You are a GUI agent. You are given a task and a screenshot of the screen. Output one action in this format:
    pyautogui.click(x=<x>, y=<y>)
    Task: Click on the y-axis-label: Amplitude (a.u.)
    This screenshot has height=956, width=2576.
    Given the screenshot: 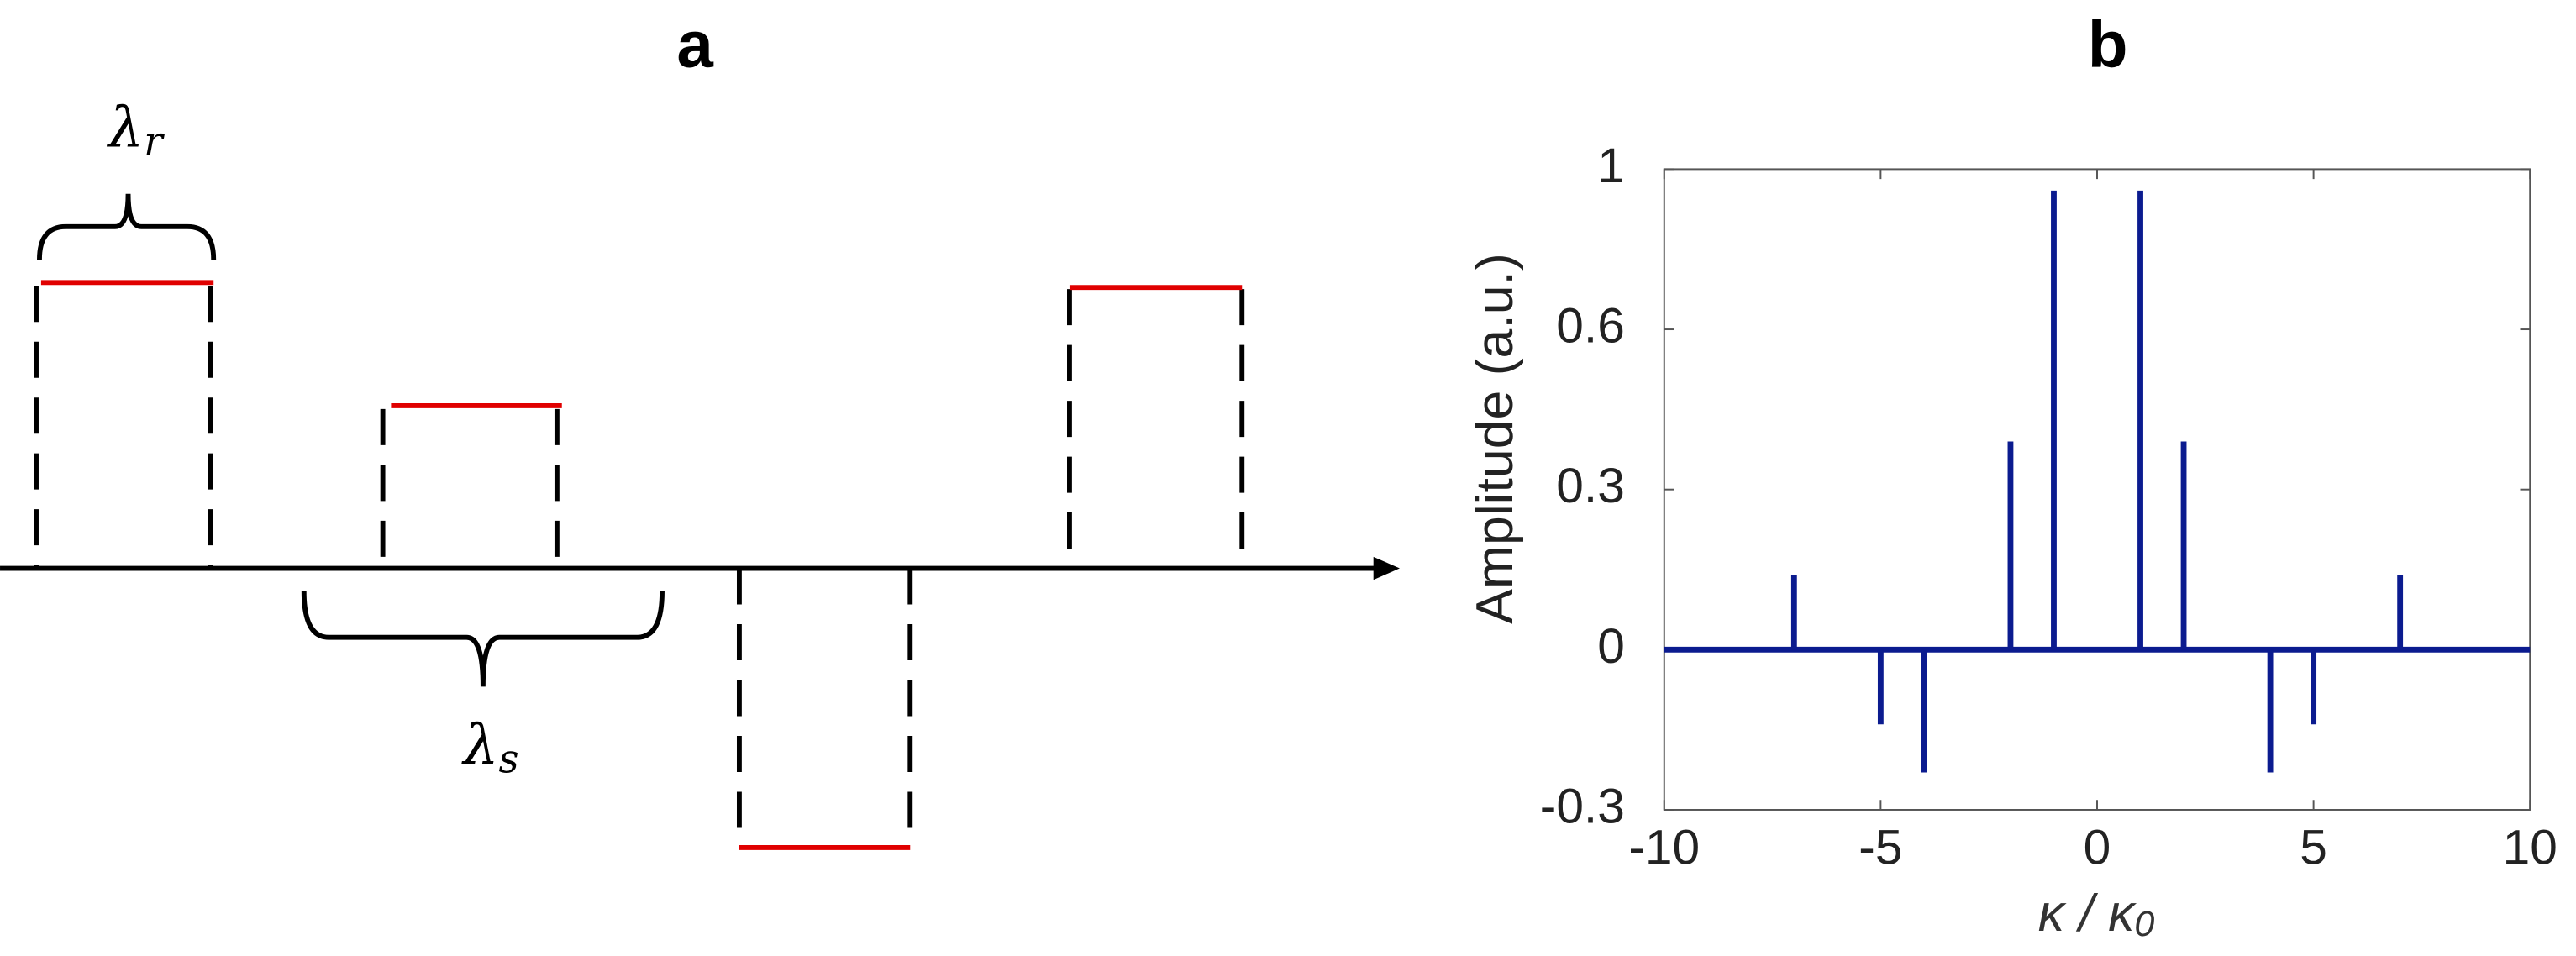 What is the action you would take?
    pyautogui.click(x=1494, y=439)
    